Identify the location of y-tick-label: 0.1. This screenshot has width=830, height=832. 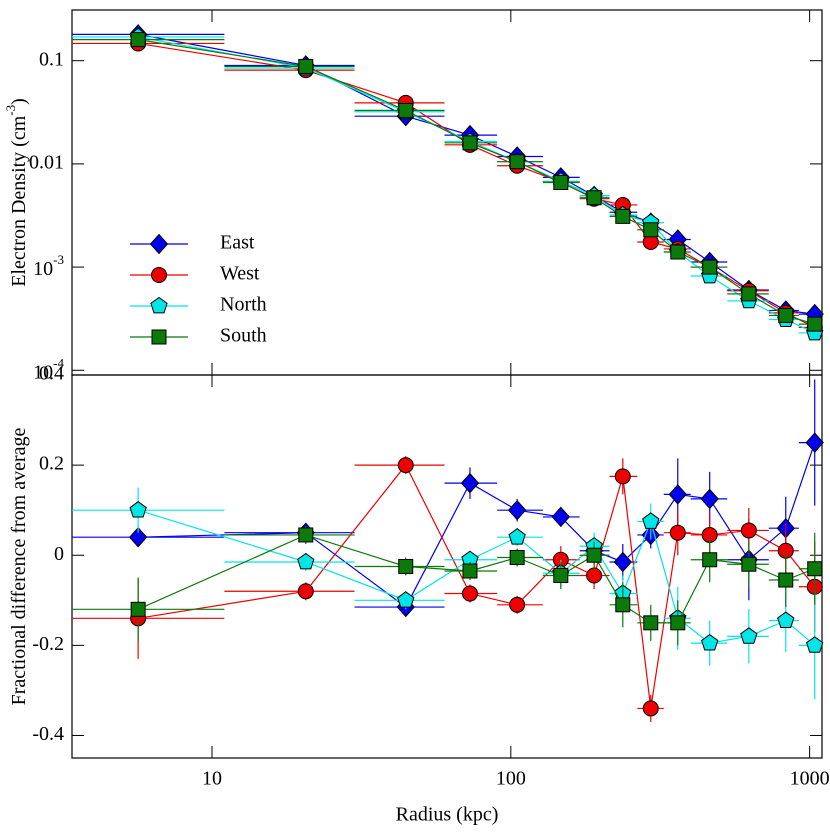
(51, 59).